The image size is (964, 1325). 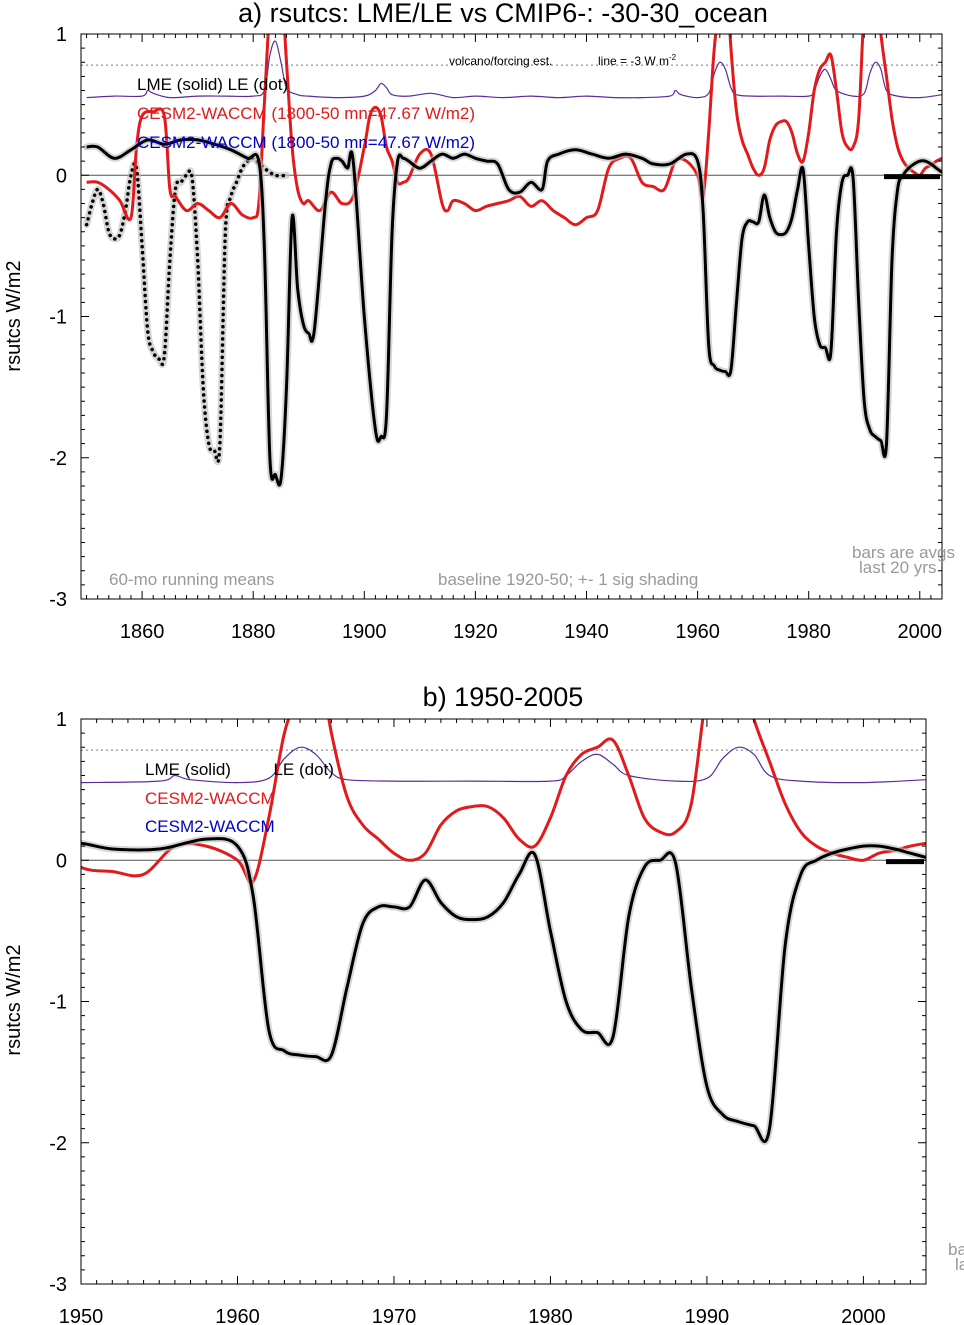 I want to click on panel-b-x-tick-label: 1950, so click(x=81, y=1315).